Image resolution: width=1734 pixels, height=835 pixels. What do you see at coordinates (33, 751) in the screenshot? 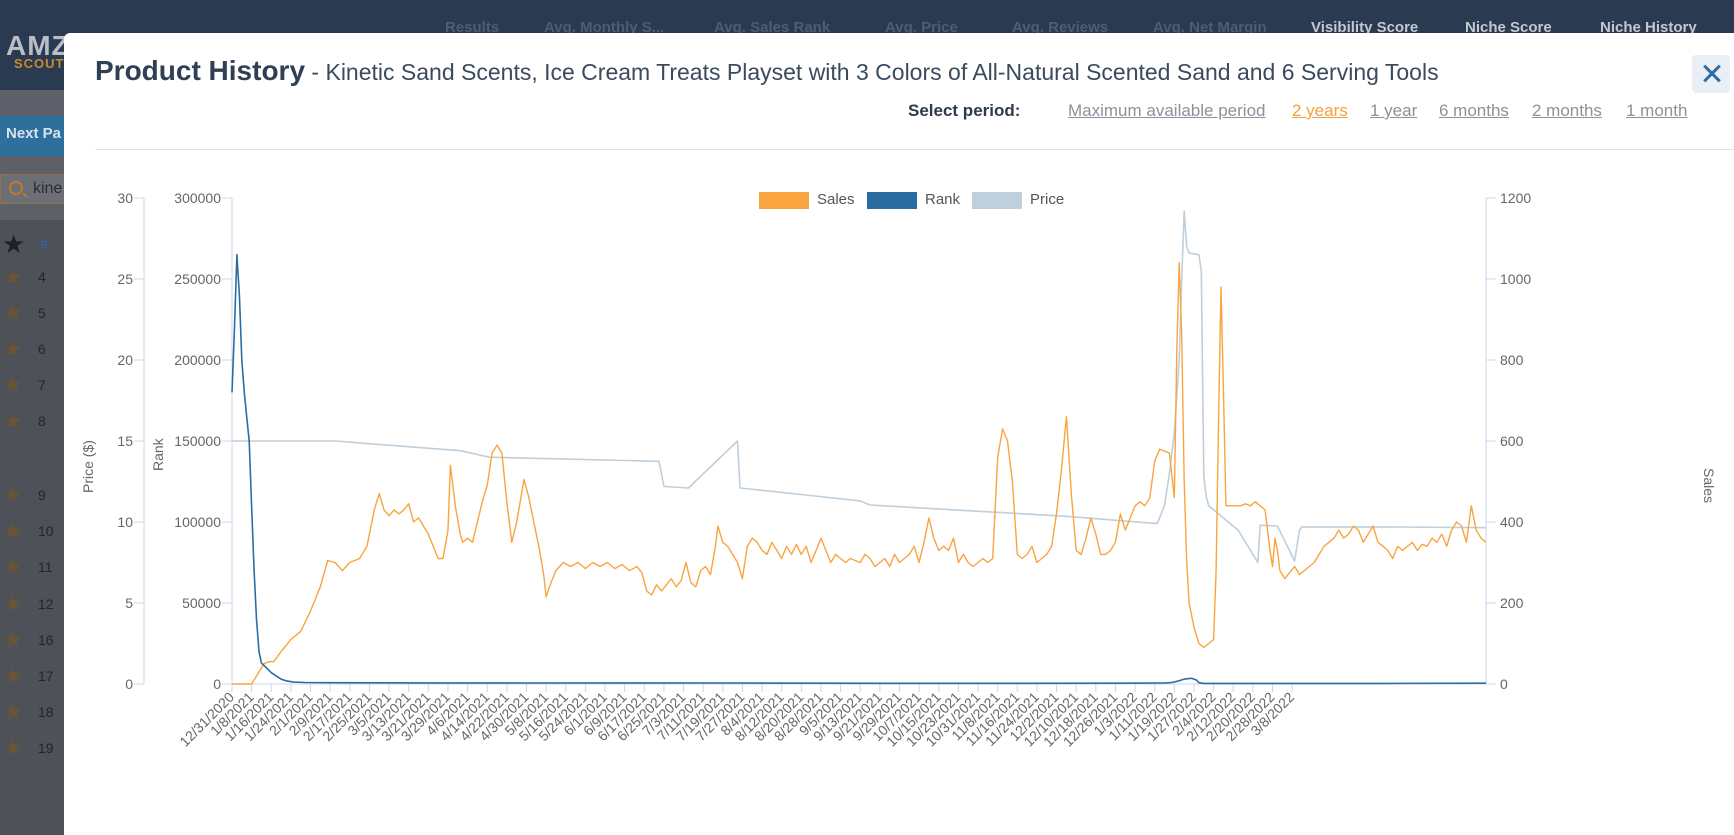
I see `table-row: ★ 19` at bounding box center [33, 751].